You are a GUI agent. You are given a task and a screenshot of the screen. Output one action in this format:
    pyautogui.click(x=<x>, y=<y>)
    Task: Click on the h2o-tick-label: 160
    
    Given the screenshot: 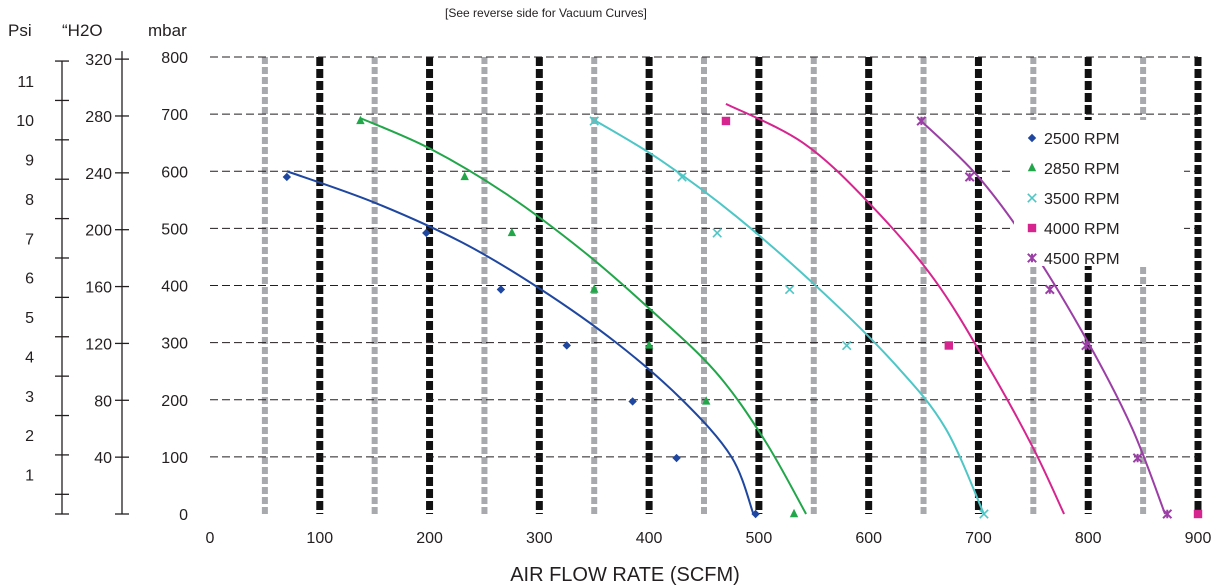 What is the action you would take?
    pyautogui.click(x=98, y=288)
    